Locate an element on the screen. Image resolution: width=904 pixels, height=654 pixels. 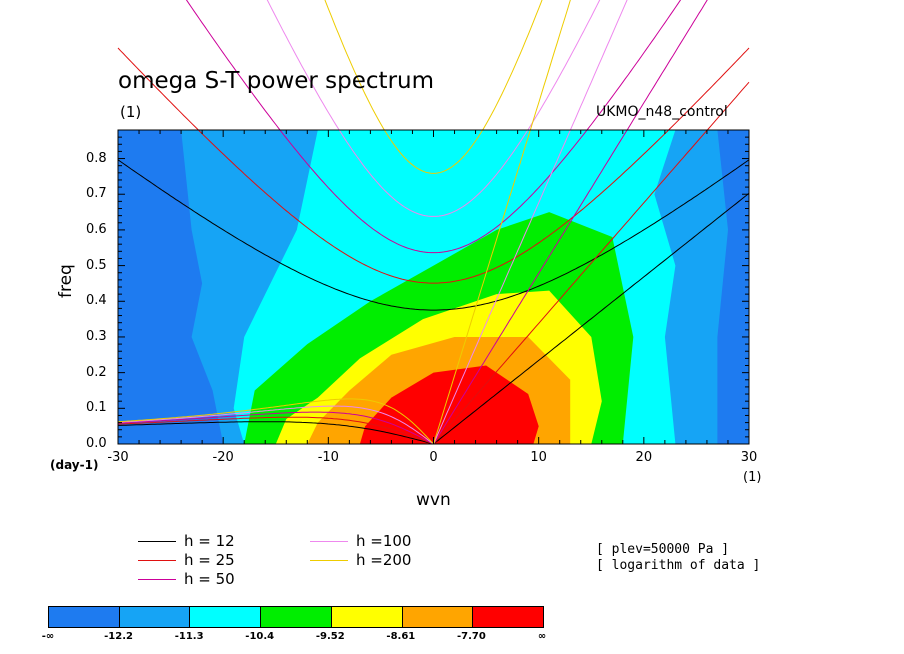
curve-gravity-h200 is located at coordinates (433, 87).